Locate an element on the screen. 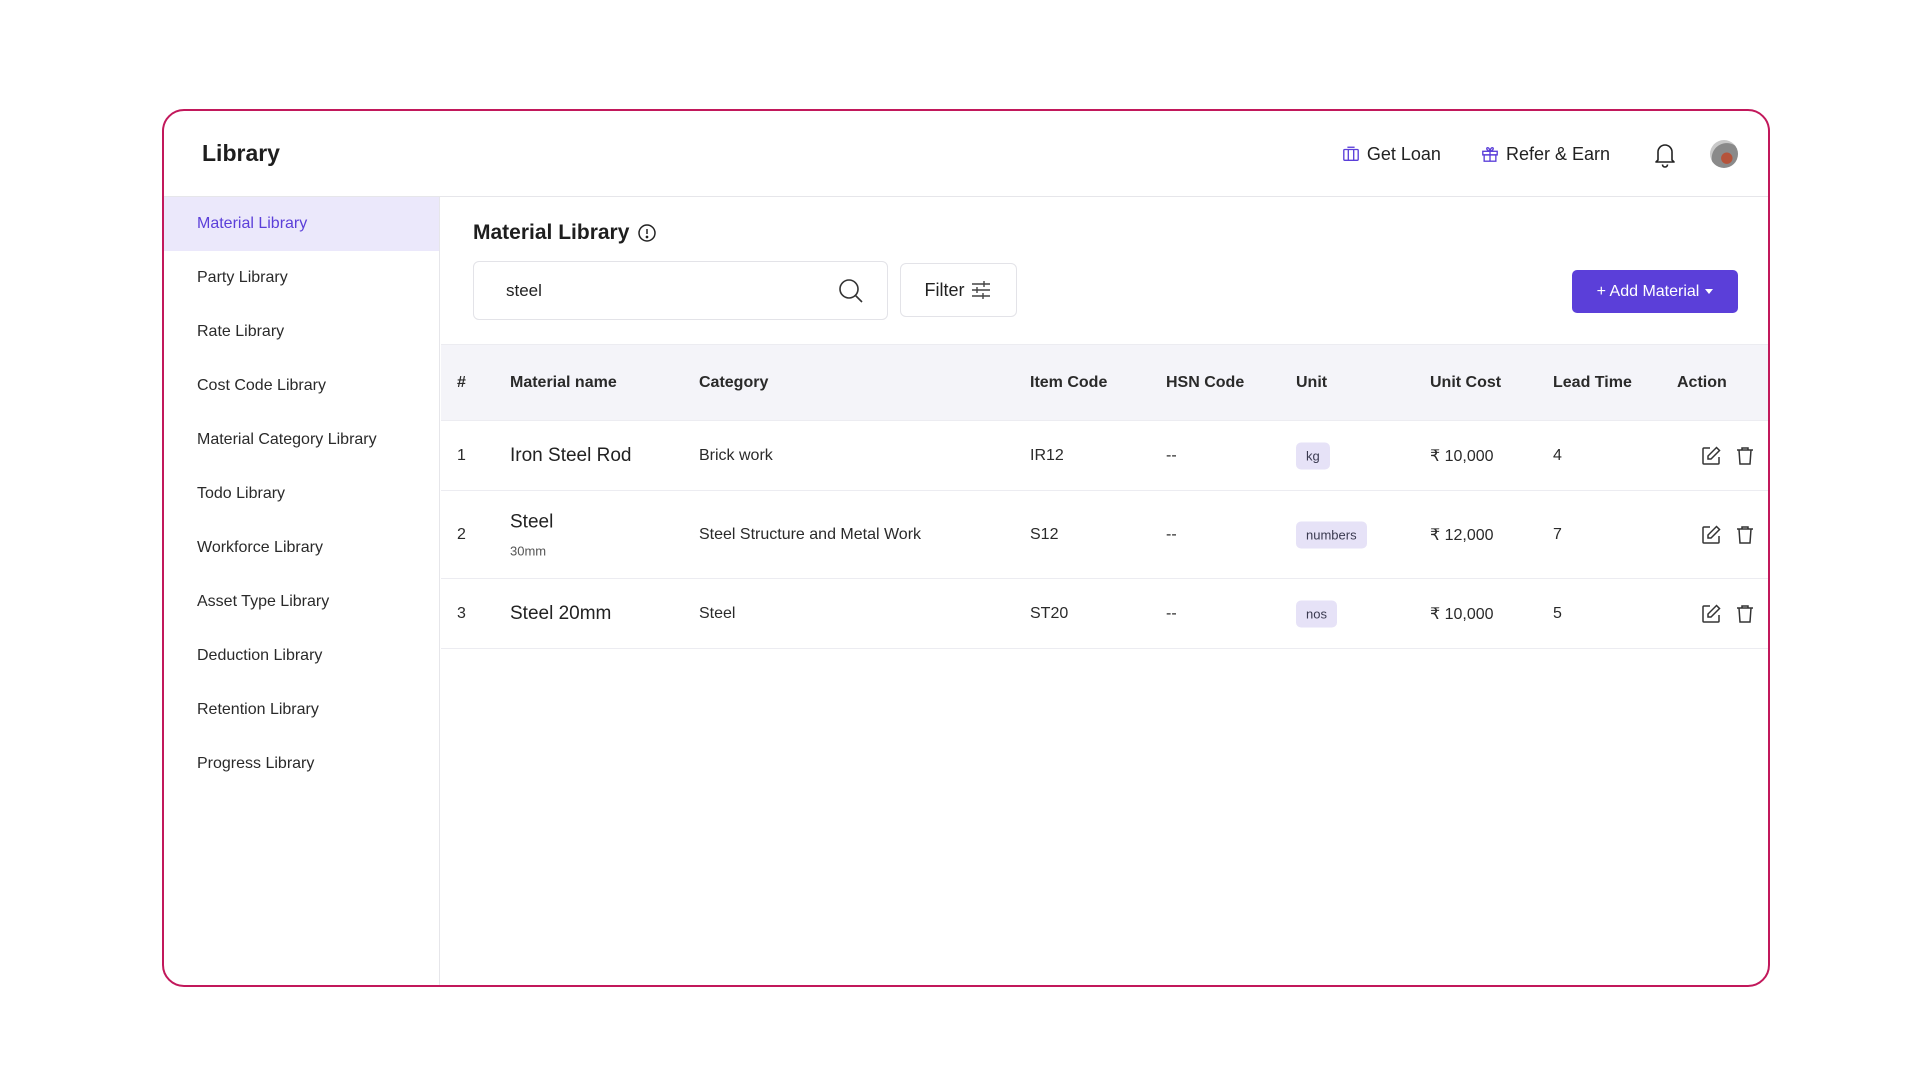  unit-badge-text: nos is located at coordinates (1316, 613).